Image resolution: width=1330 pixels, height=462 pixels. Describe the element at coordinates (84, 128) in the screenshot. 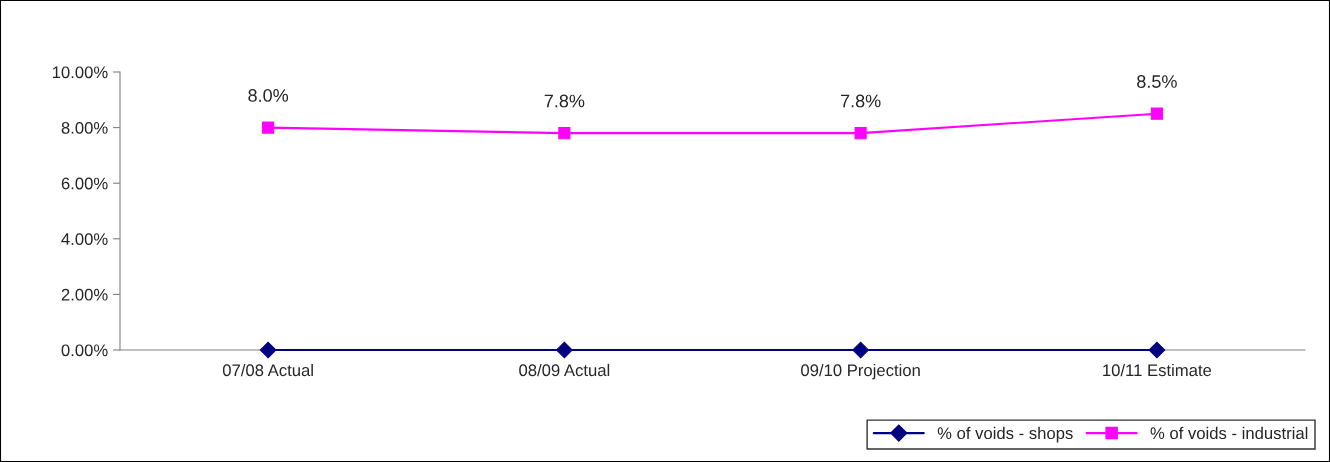

I see `y-tick-label: 8.00%` at that location.